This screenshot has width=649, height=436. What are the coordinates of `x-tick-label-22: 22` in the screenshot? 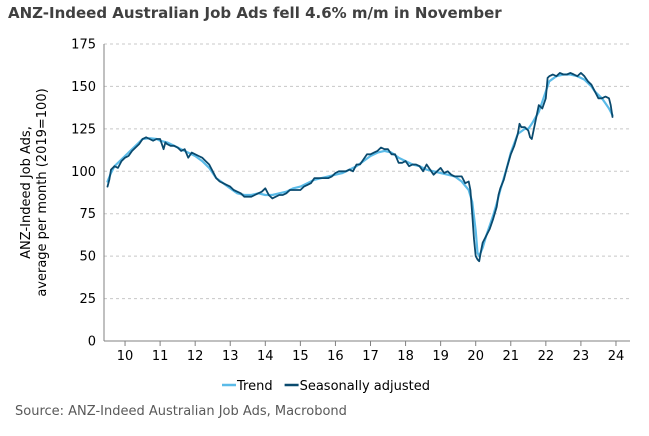 It's located at (546, 356).